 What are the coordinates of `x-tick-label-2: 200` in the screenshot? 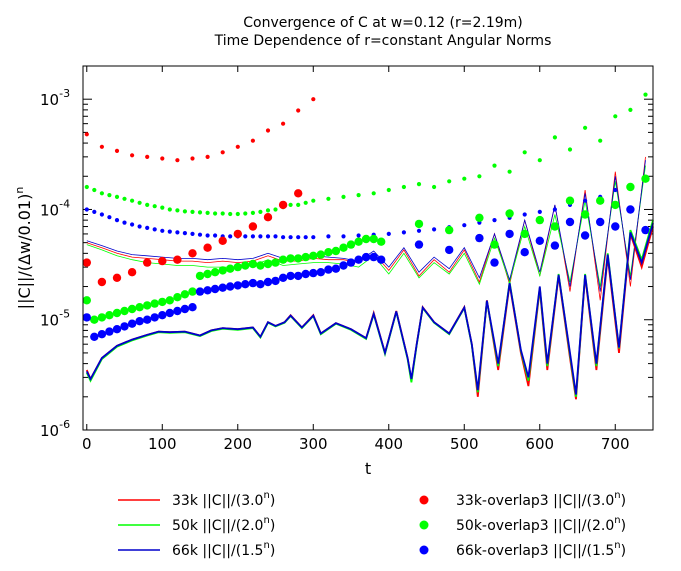 It's located at (237, 444).